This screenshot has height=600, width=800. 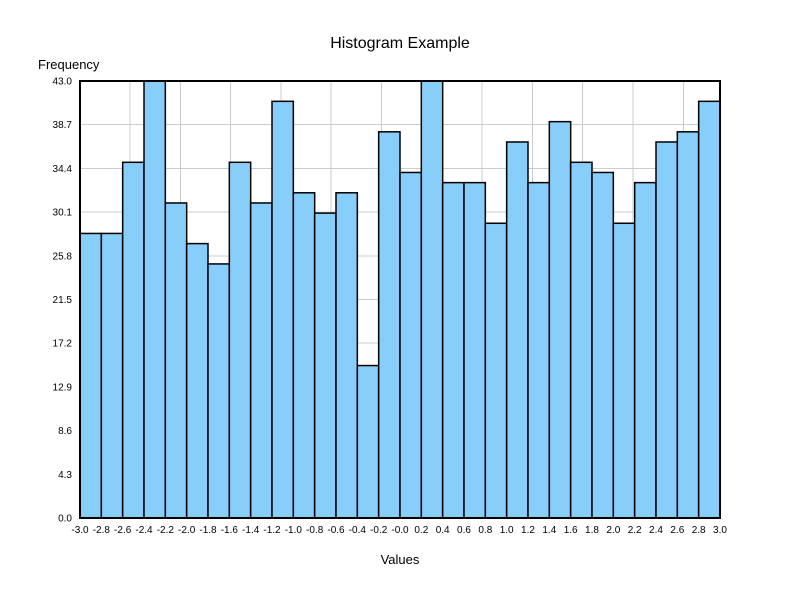 What do you see at coordinates (166, 530) in the screenshot?
I see `x-tick-label: -2.2` at bounding box center [166, 530].